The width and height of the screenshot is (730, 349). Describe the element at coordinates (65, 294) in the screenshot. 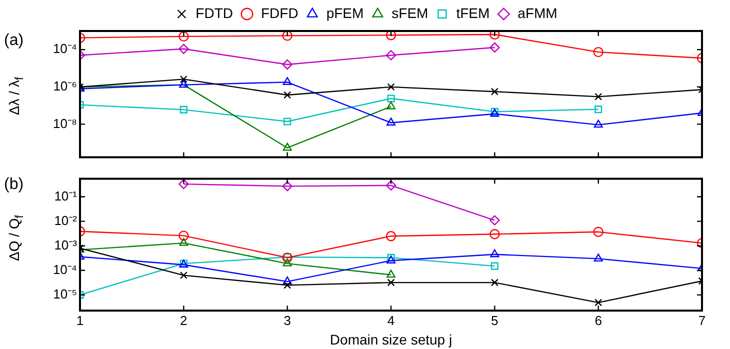

I see `y-tick-label: 10⁻⁵` at that location.